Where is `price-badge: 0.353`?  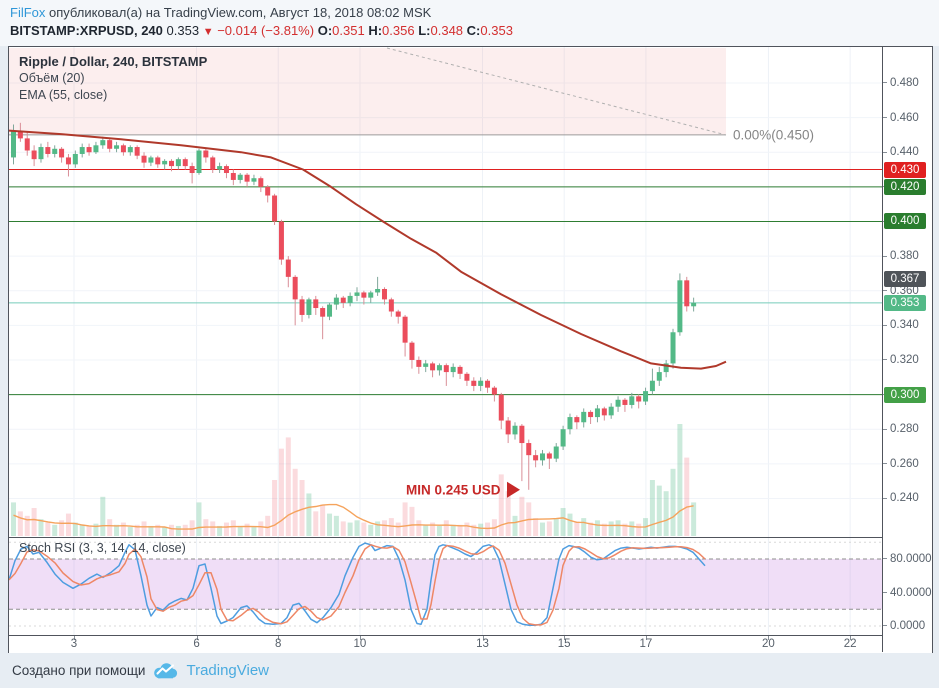 price-badge: 0.353 is located at coordinates (905, 302).